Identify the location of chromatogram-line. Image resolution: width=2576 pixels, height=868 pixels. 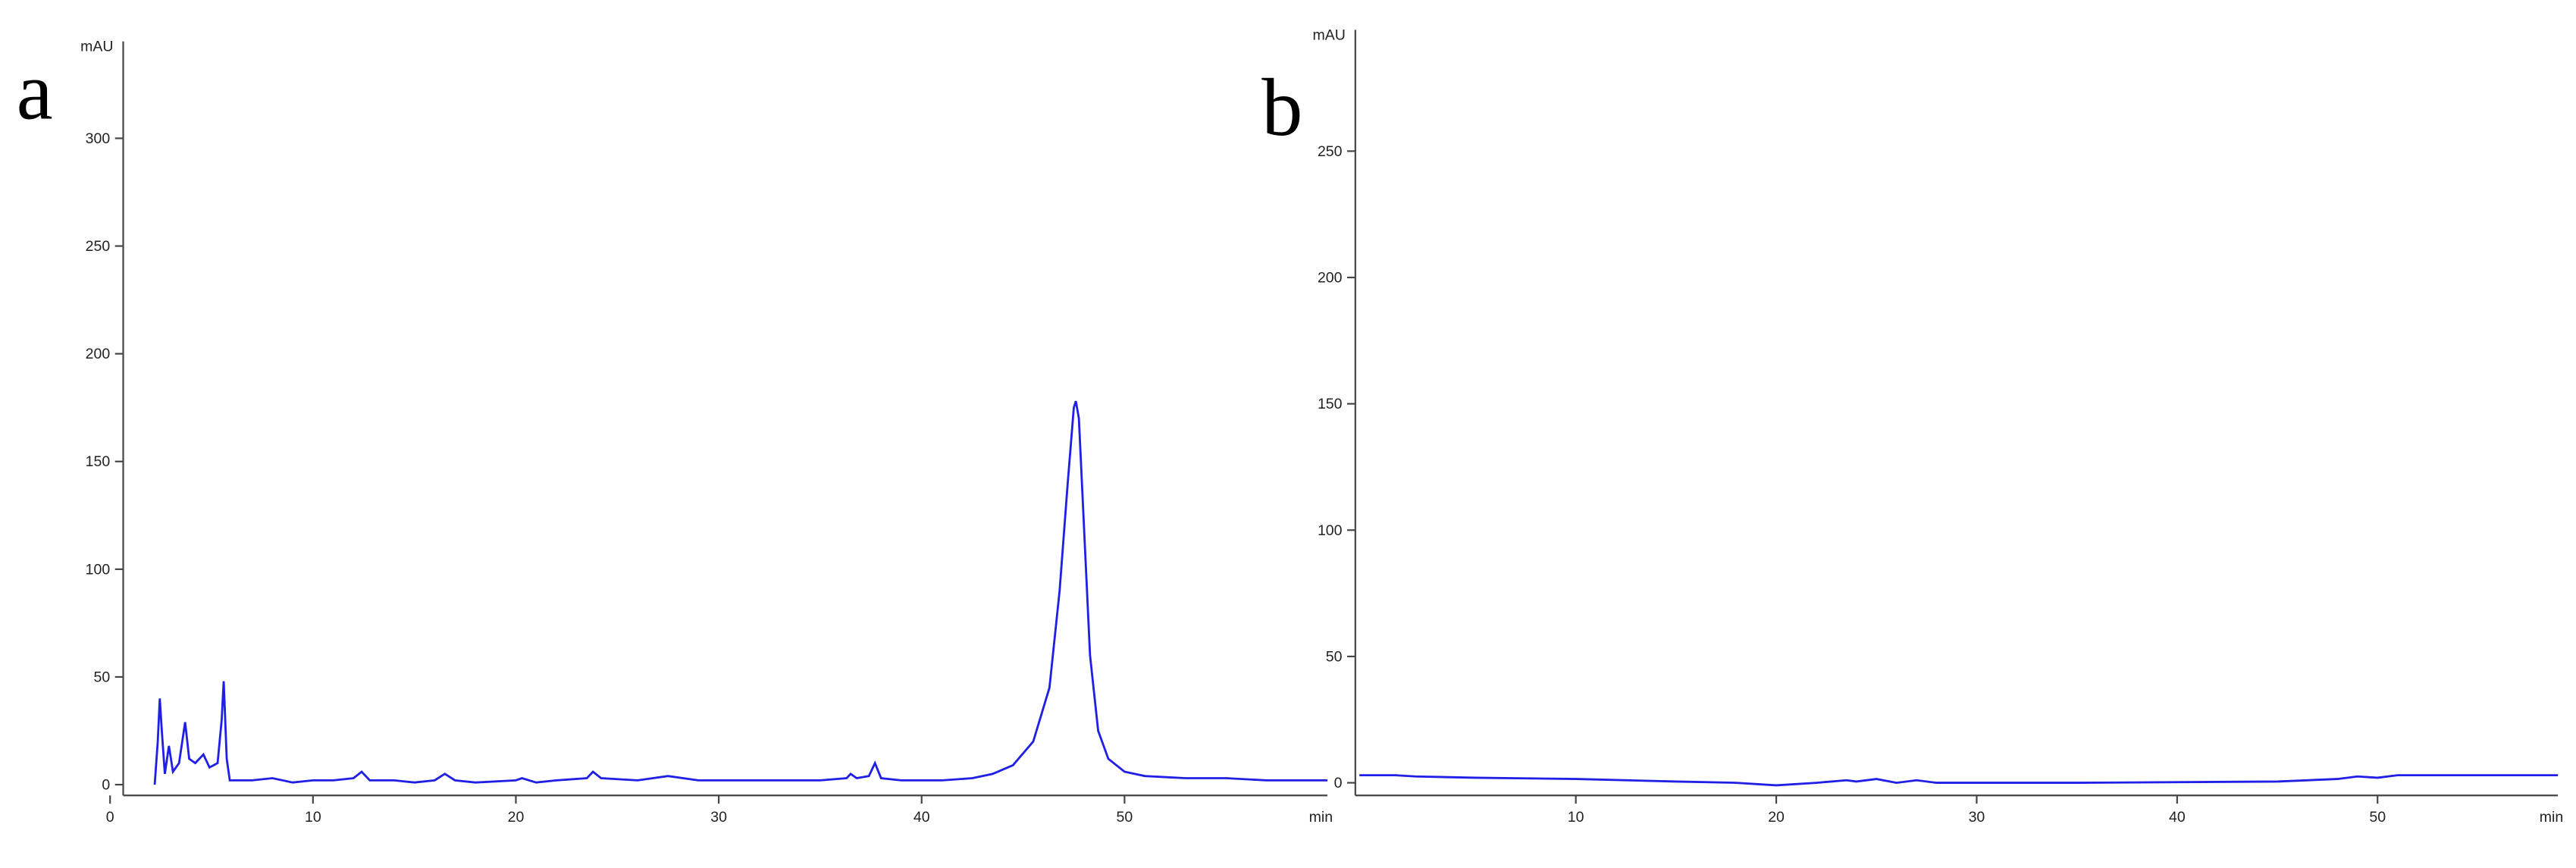
(1959, 780).